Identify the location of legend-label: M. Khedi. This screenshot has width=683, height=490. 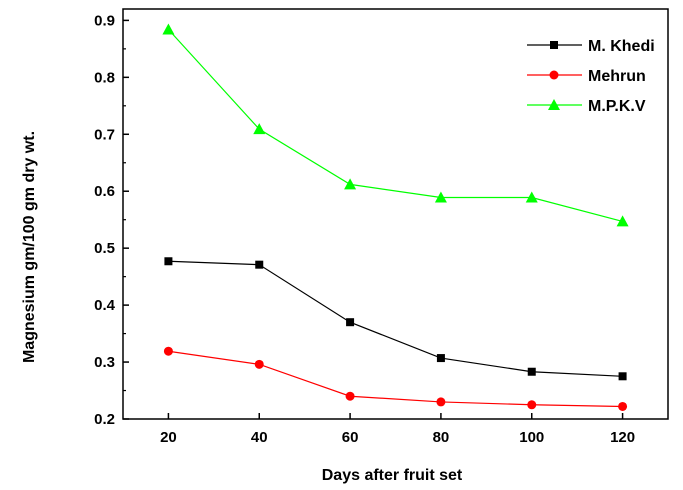
(621, 46).